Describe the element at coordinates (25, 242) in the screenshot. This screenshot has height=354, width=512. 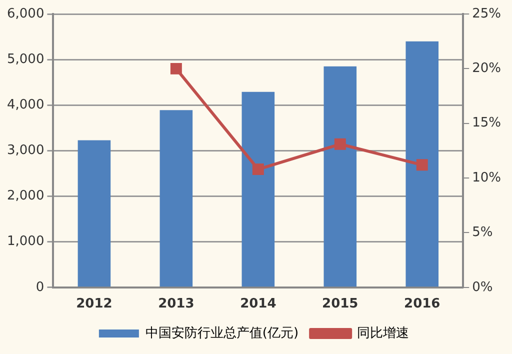
I see `y-tick-label: 1,000` at that location.